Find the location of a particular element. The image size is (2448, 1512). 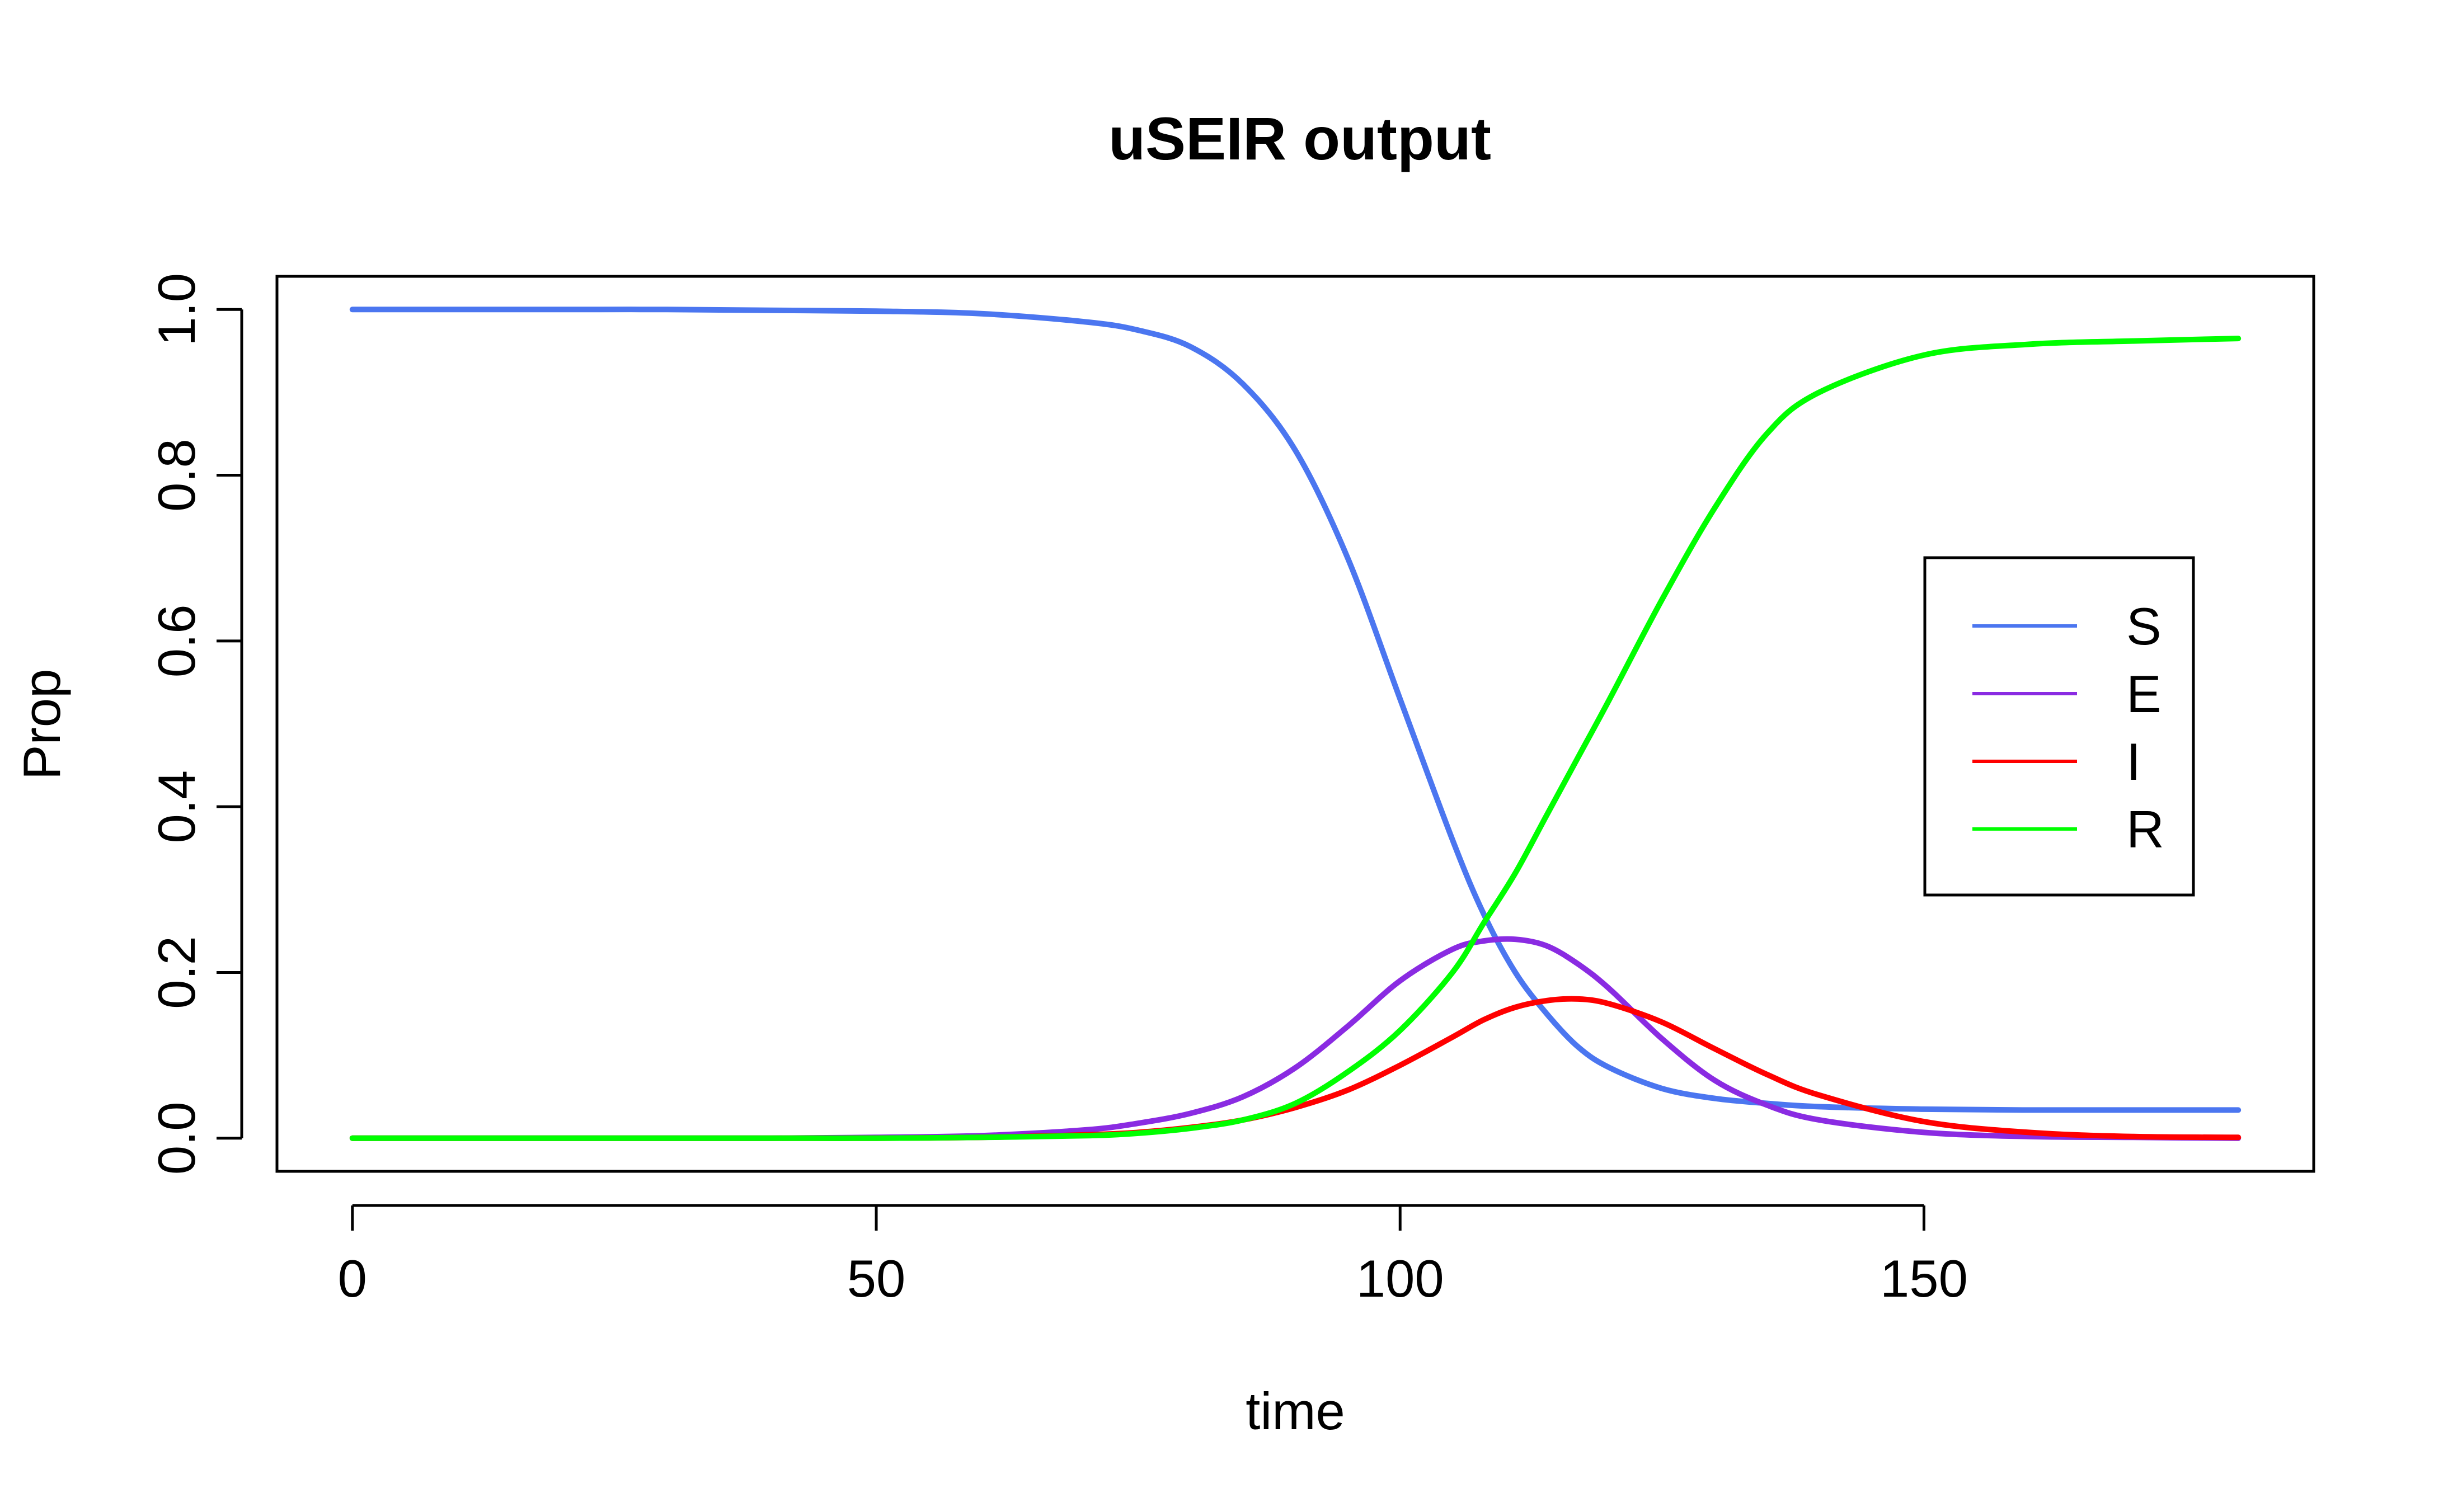

legend: SEIR is located at coordinates (2059, 726).